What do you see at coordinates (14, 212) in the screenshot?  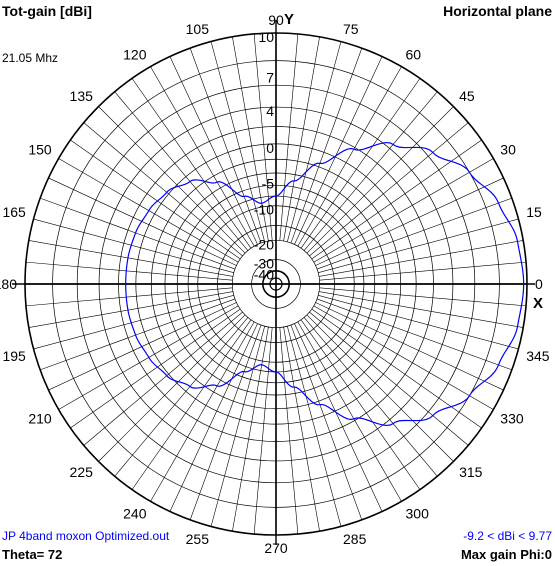 I see `angle-label-165: 165` at bounding box center [14, 212].